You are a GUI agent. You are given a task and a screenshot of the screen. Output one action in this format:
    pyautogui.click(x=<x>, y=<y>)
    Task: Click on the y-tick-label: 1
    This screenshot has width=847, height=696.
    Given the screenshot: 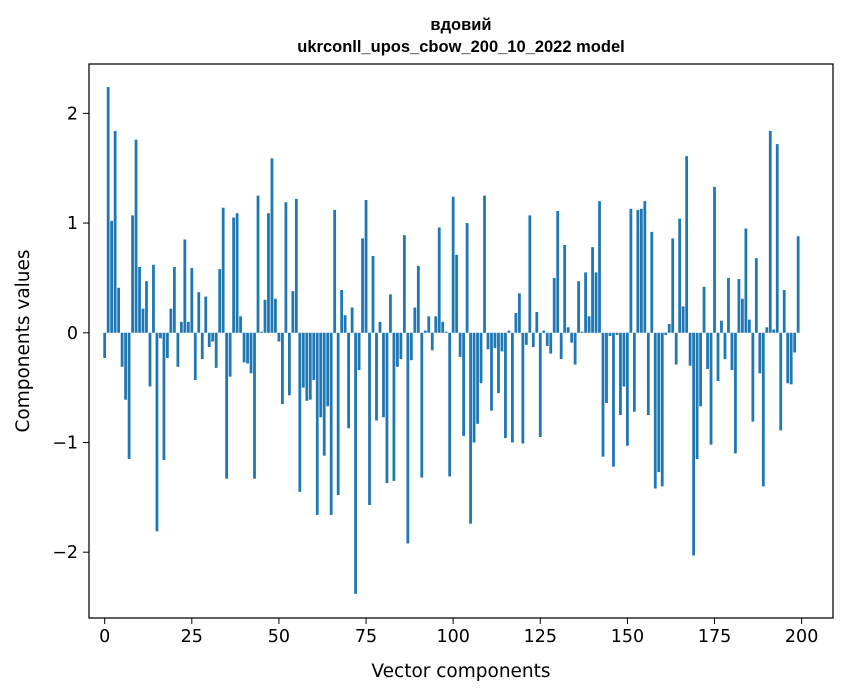 What is the action you would take?
    pyautogui.click(x=72, y=224)
    